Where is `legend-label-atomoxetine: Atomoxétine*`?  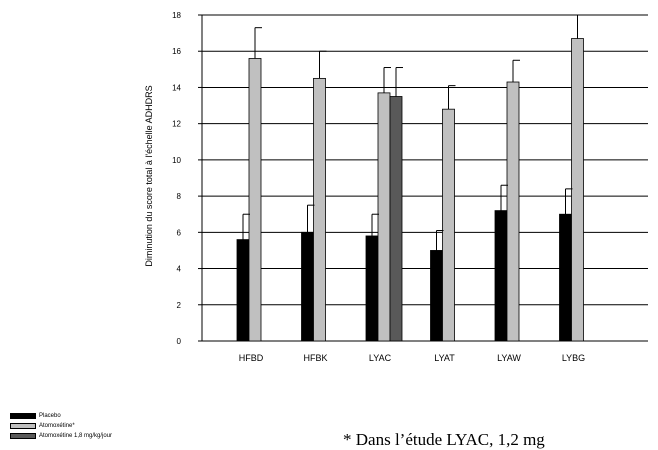
legend-label-atomoxetine: Atomoxétine* is located at coordinates (57, 426).